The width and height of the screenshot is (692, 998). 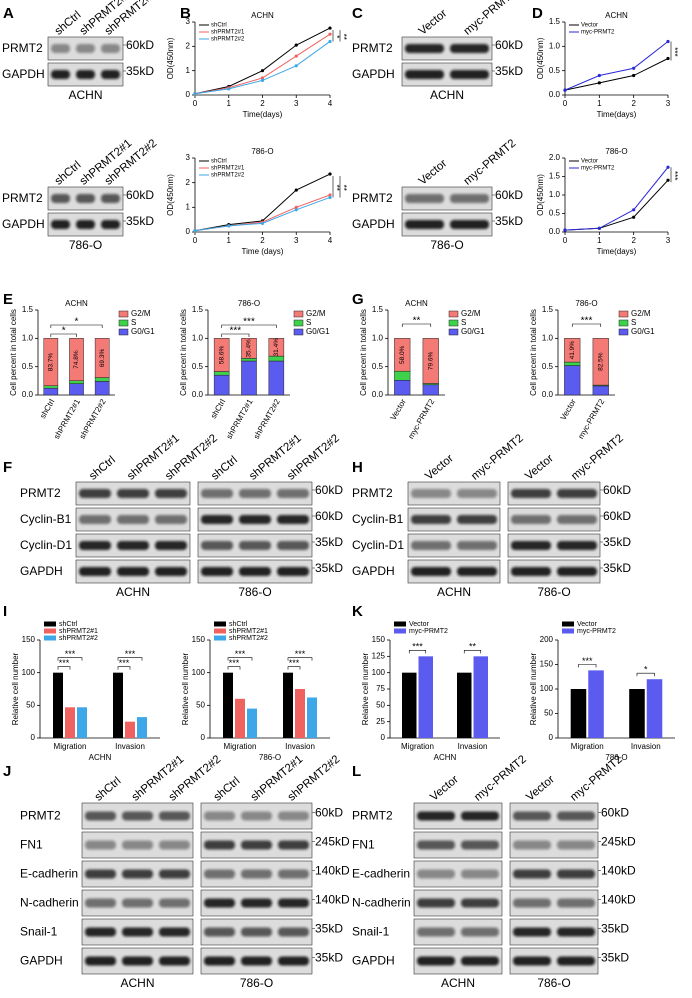 I want to click on panel-letter: A, so click(x=8, y=13).